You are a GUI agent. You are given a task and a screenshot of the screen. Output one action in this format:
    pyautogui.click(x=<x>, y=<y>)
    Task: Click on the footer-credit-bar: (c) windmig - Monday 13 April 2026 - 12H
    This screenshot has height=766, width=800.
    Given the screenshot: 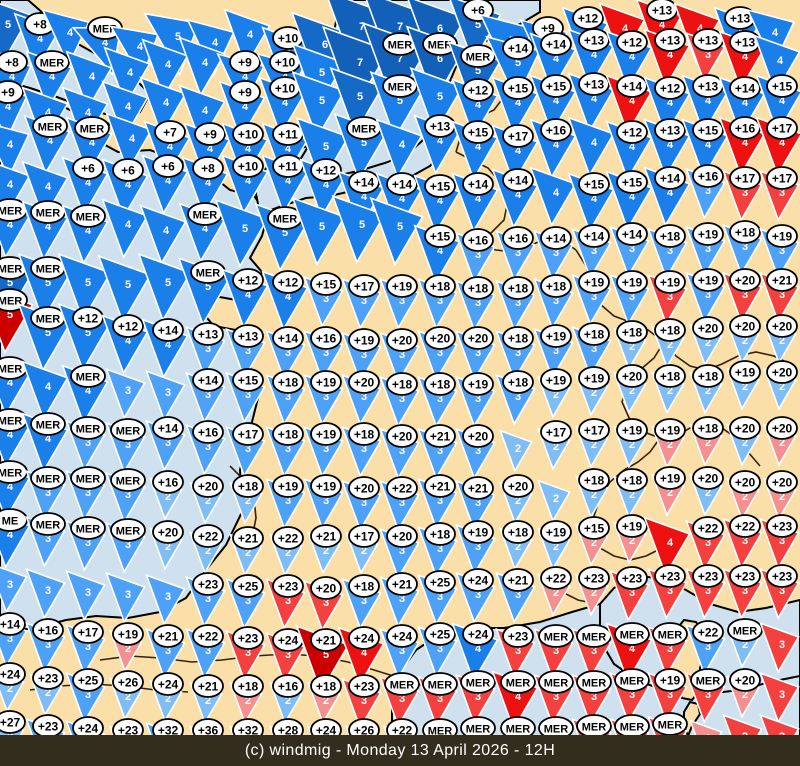 What is the action you would take?
    pyautogui.click(x=400, y=750)
    